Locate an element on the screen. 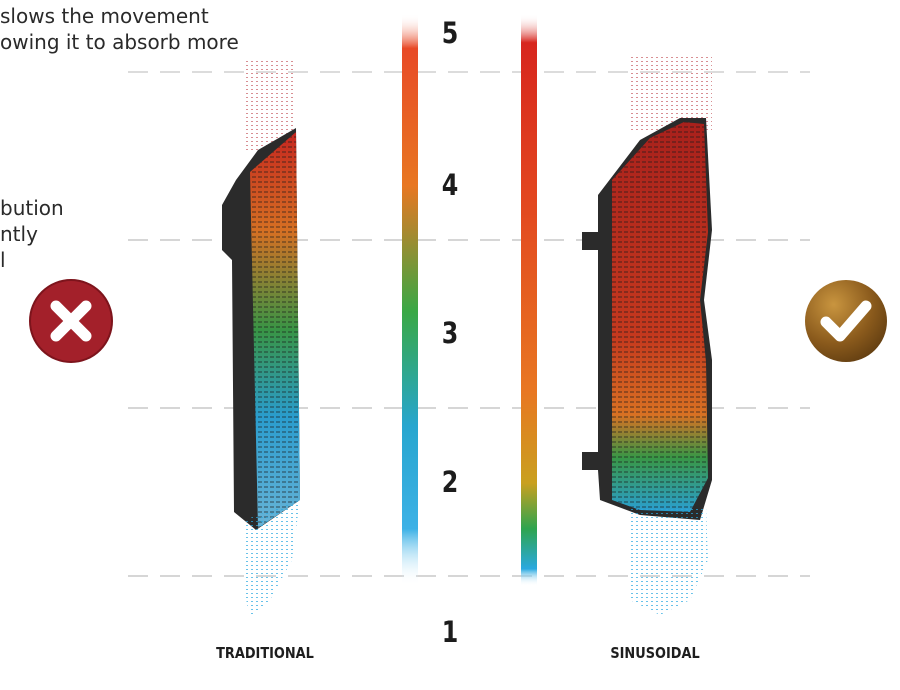 The width and height of the screenshot is (900, 690). traditional-caption: TRADITIONAL is located at coordinates (265, 653).